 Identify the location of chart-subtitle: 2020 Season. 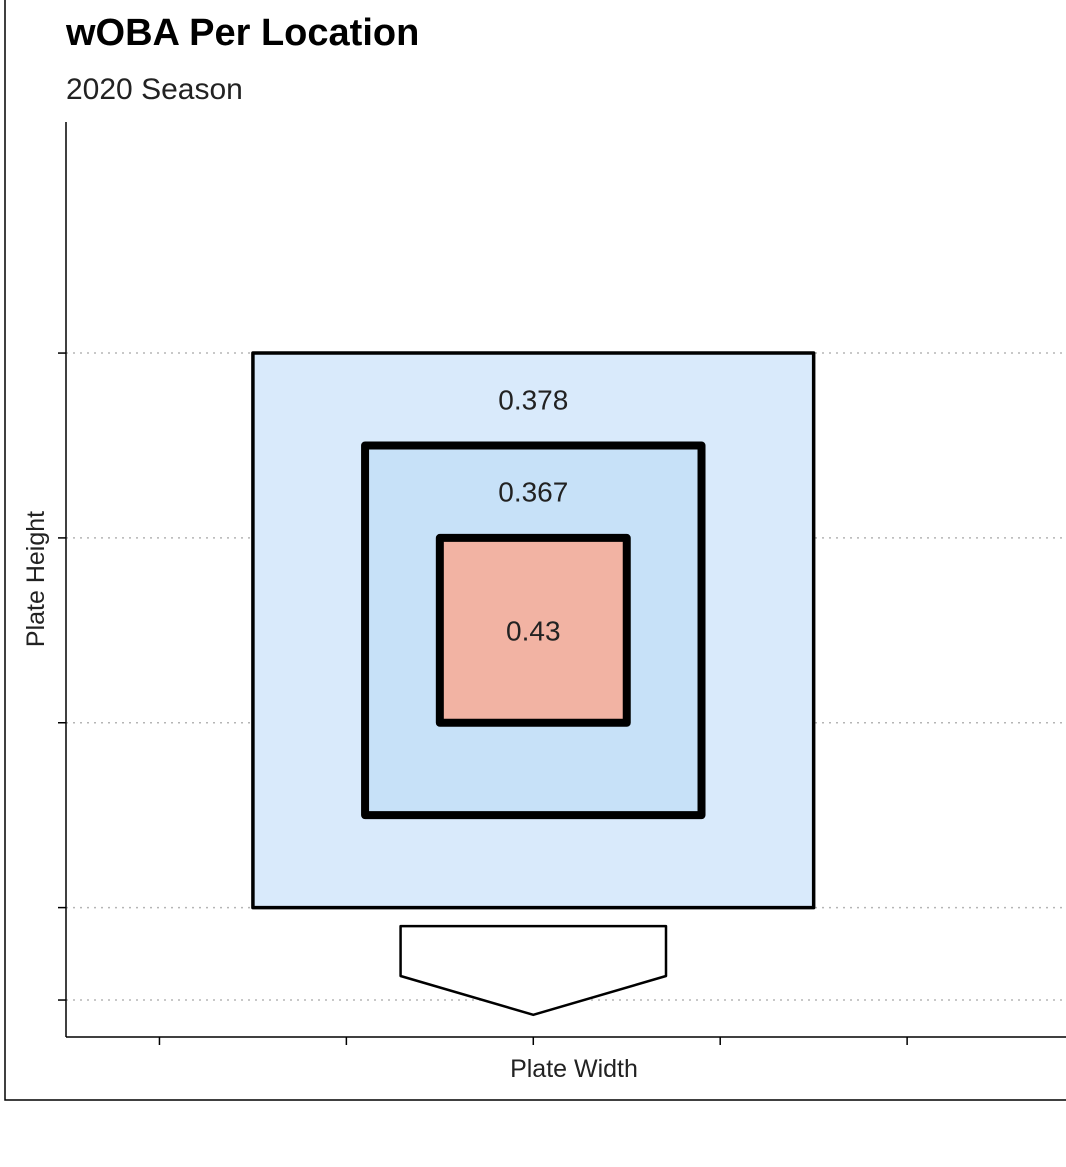
(154, 89).